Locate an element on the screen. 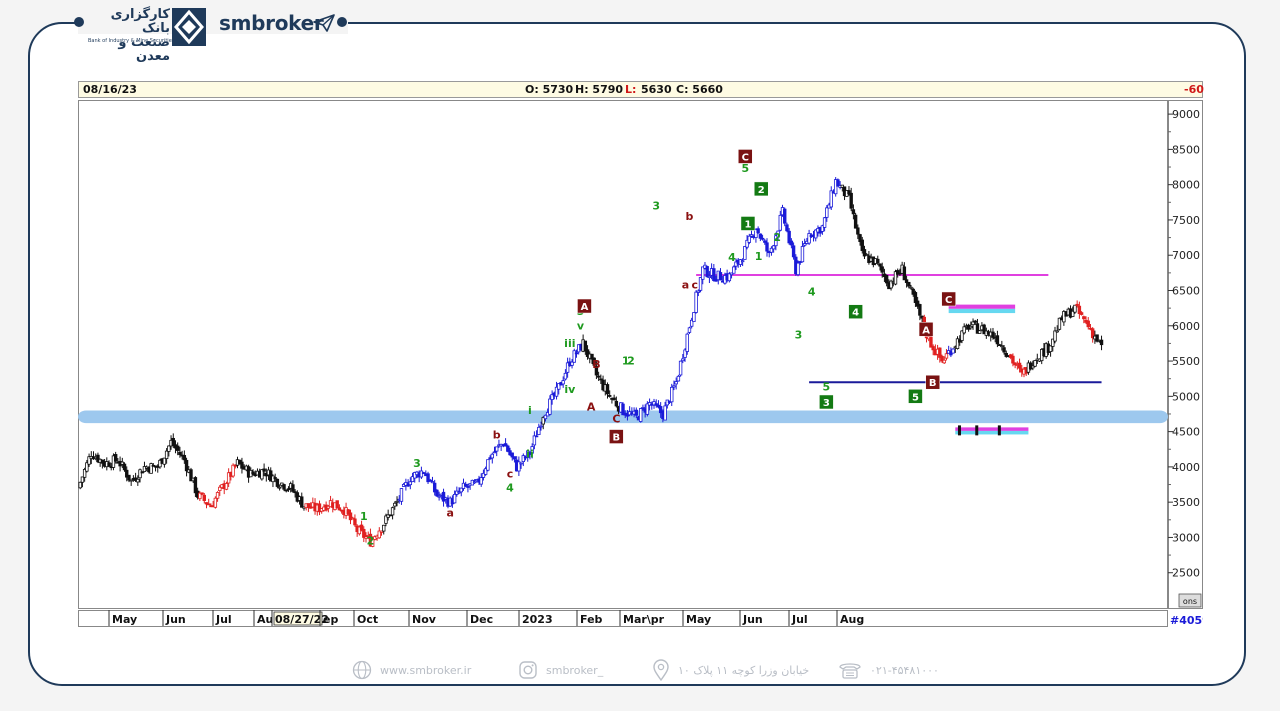 Image resolution: width=1280 pixels, height=711 pixels. footer-phone-text: ۰۲۱-۴۵۴۸۱۰۰۰ is located at coordinates (904, 670).